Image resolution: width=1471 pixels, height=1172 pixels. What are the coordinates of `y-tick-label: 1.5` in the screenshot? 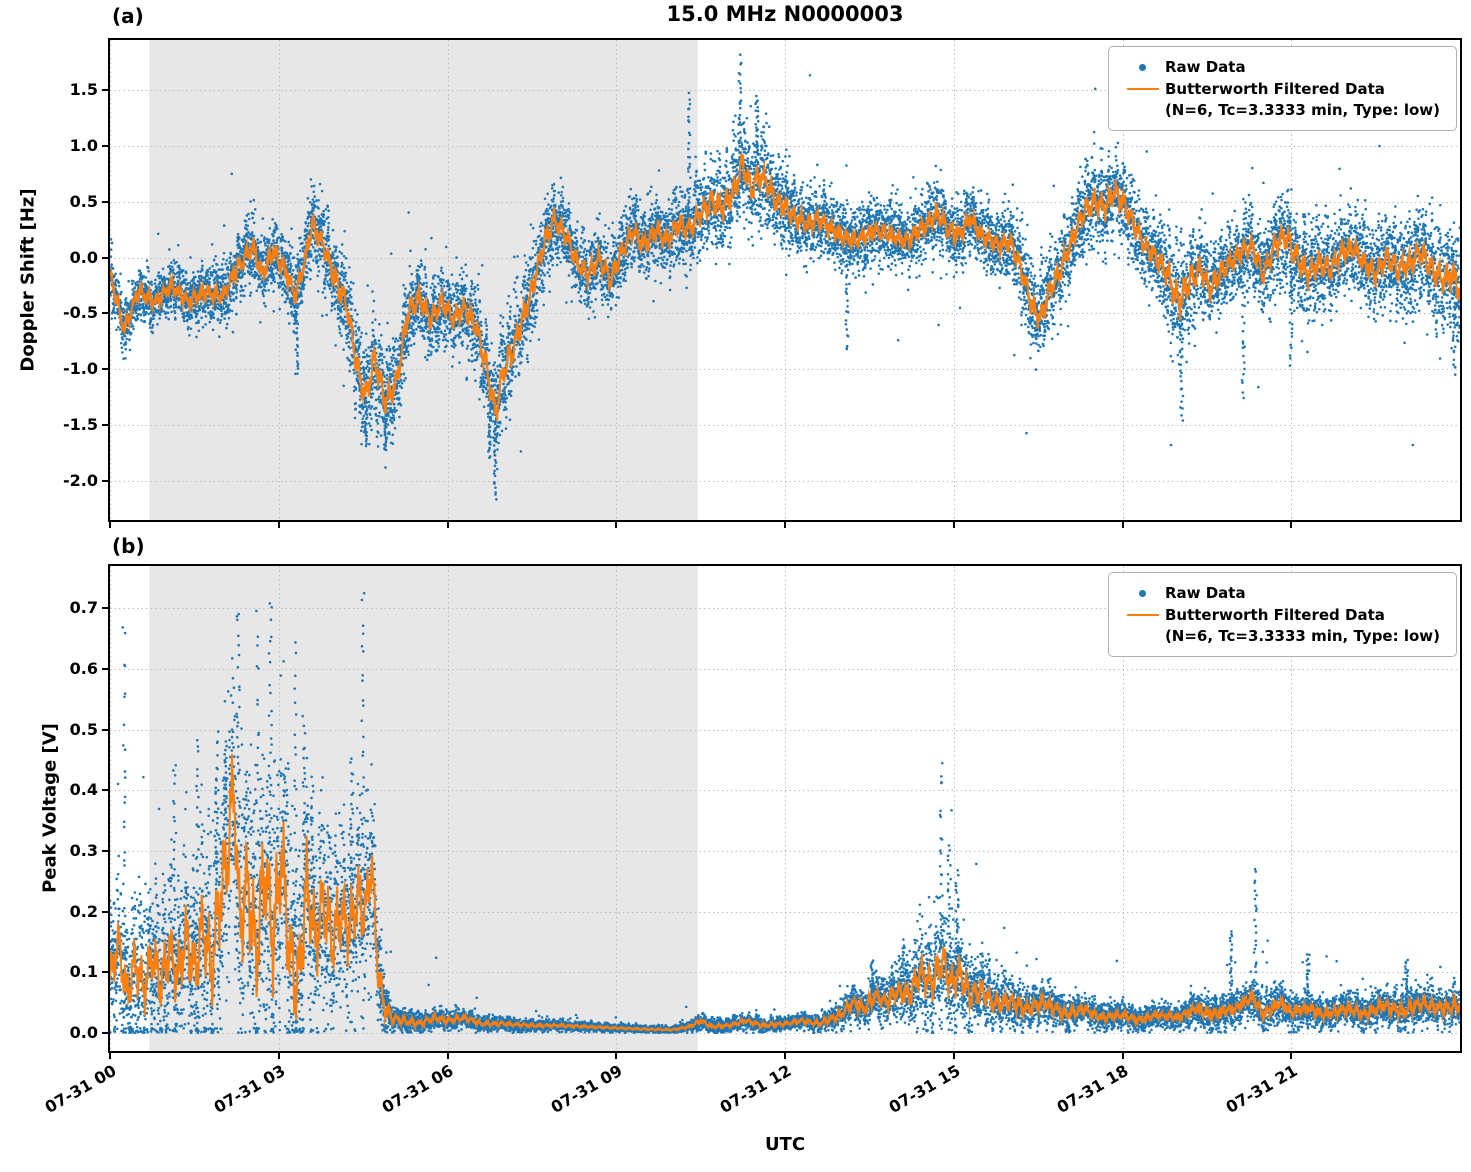 It's located at (83, 90).